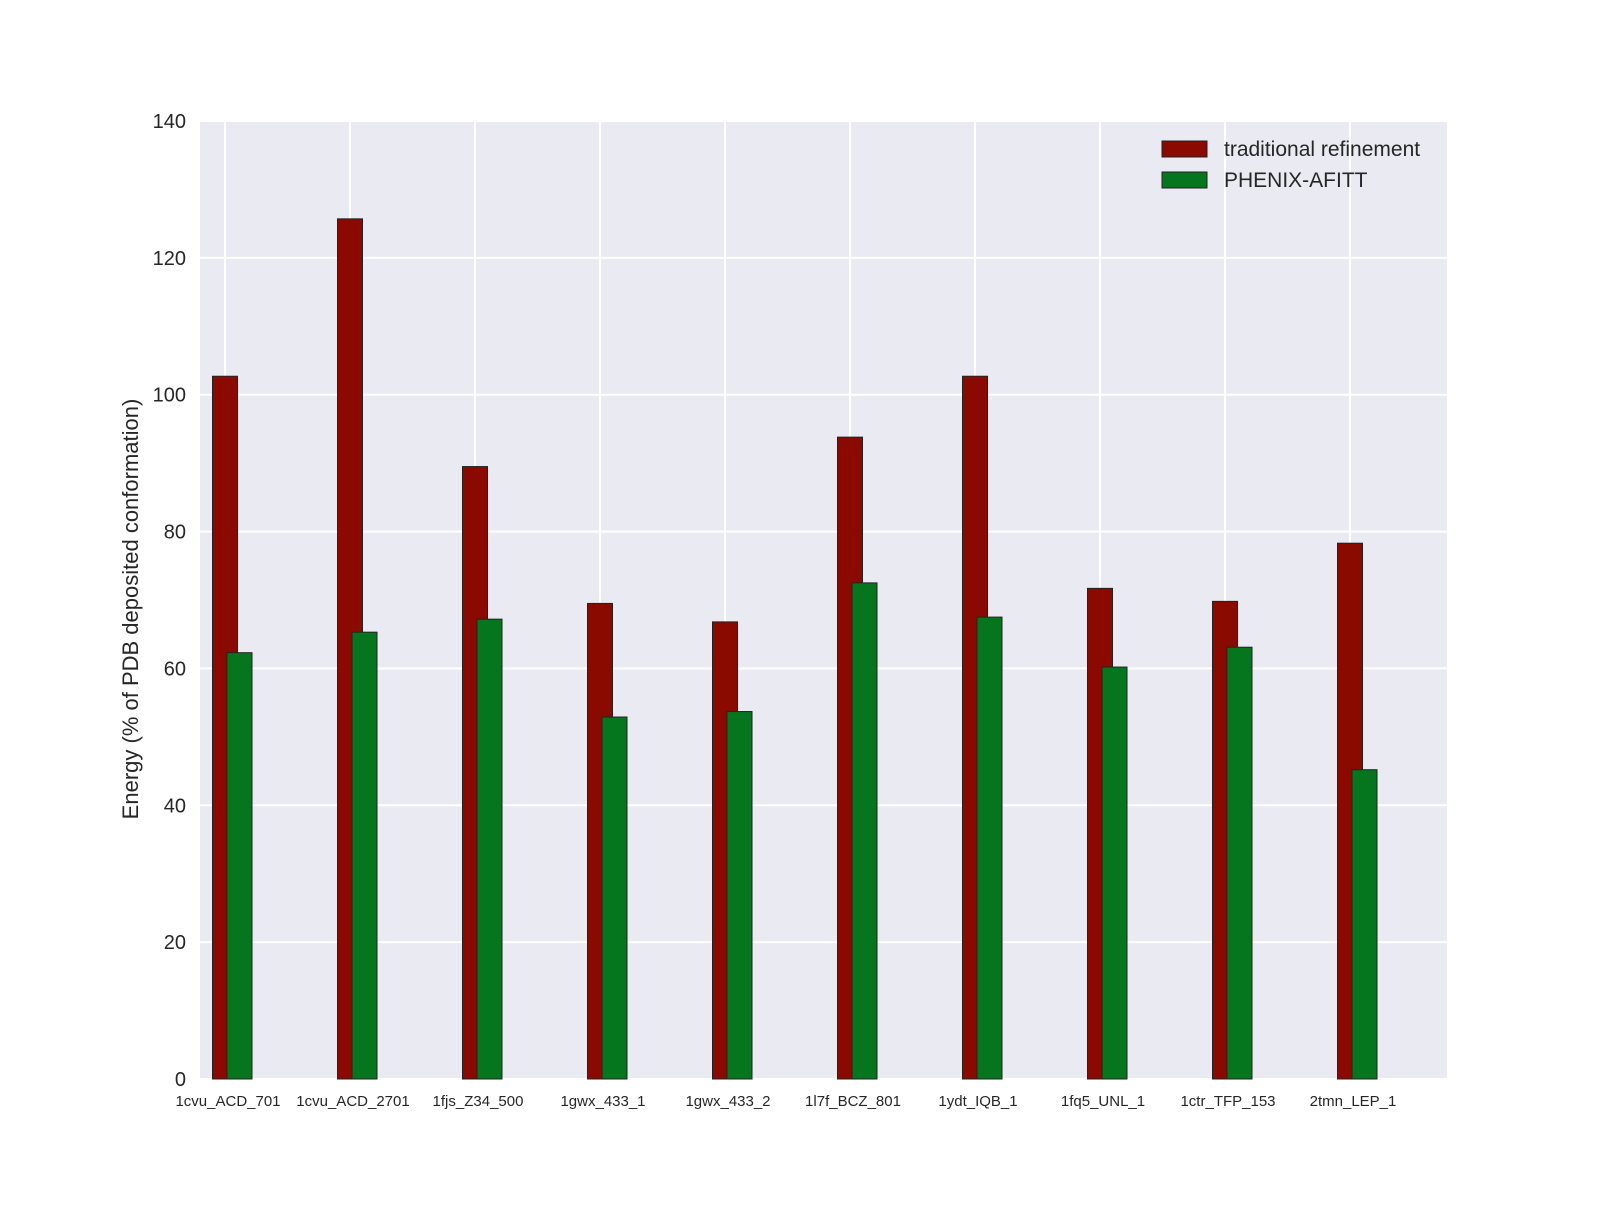 The height and width of the screenshot is (1205, 1600). Describe the element at coordinates (1227, 1101) in the screenshot. I see `x-tick-label: 1ctr_TFP_153` at that location.